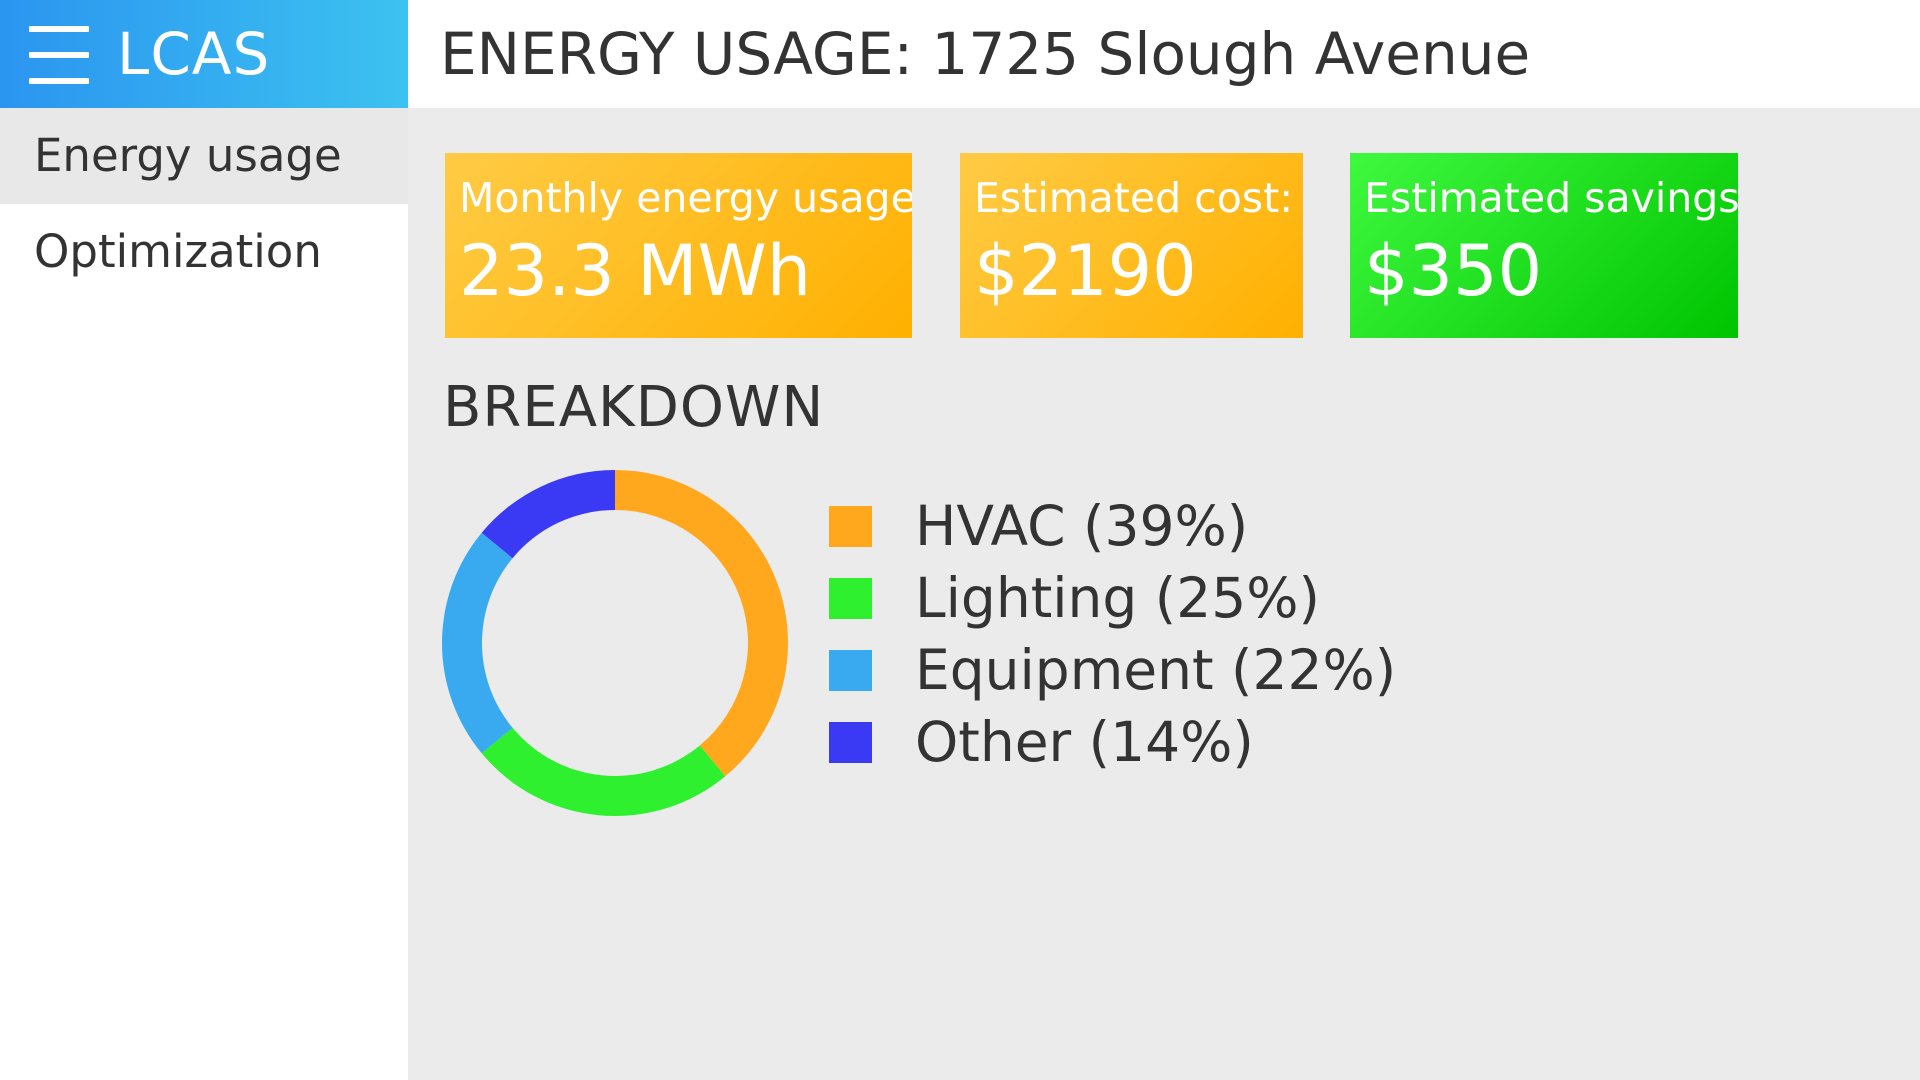 This screenshot has height=1080, width=1920. I want to click on legend-item-lighting: Lighting (25%), so click(1112, 598).